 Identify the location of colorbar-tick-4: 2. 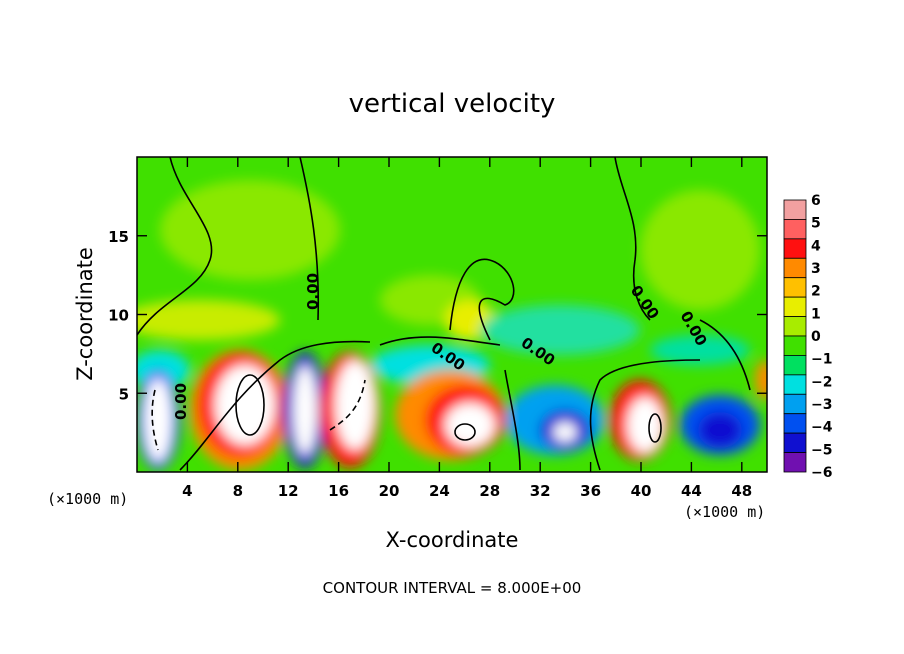
(816, 292).